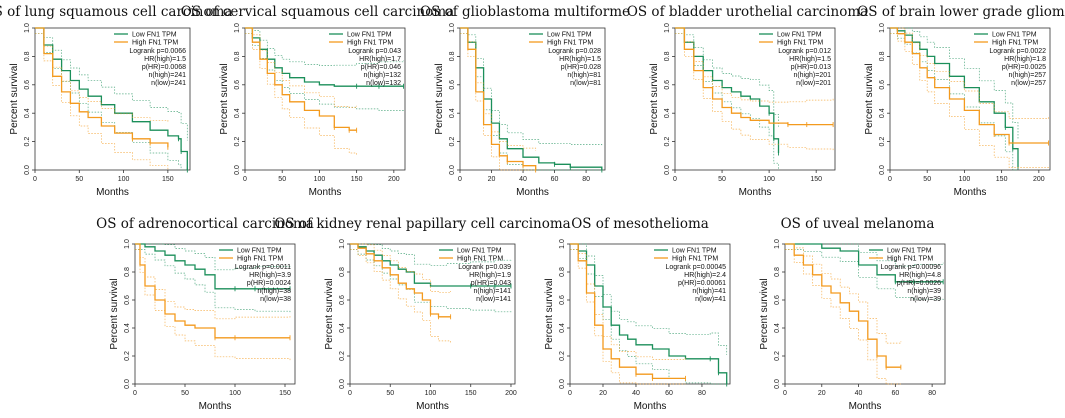 The width and height of the screenshot is (1065, 418). Describe the element at coordinates (374, 51) in the screenshot. I see `stat-line: Logrank p=0.043` at that location.